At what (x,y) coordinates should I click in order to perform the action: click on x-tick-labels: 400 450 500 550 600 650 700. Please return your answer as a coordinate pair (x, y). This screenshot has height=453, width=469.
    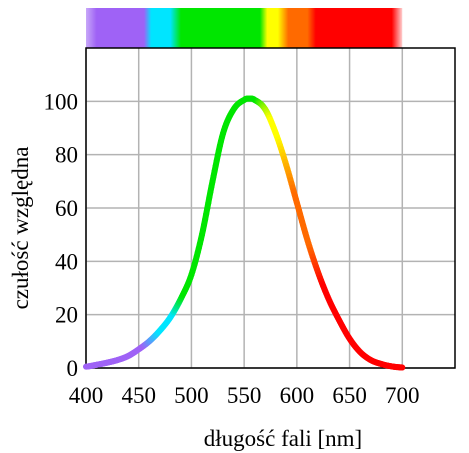
    Looking at the image, I should click on (244, 395).